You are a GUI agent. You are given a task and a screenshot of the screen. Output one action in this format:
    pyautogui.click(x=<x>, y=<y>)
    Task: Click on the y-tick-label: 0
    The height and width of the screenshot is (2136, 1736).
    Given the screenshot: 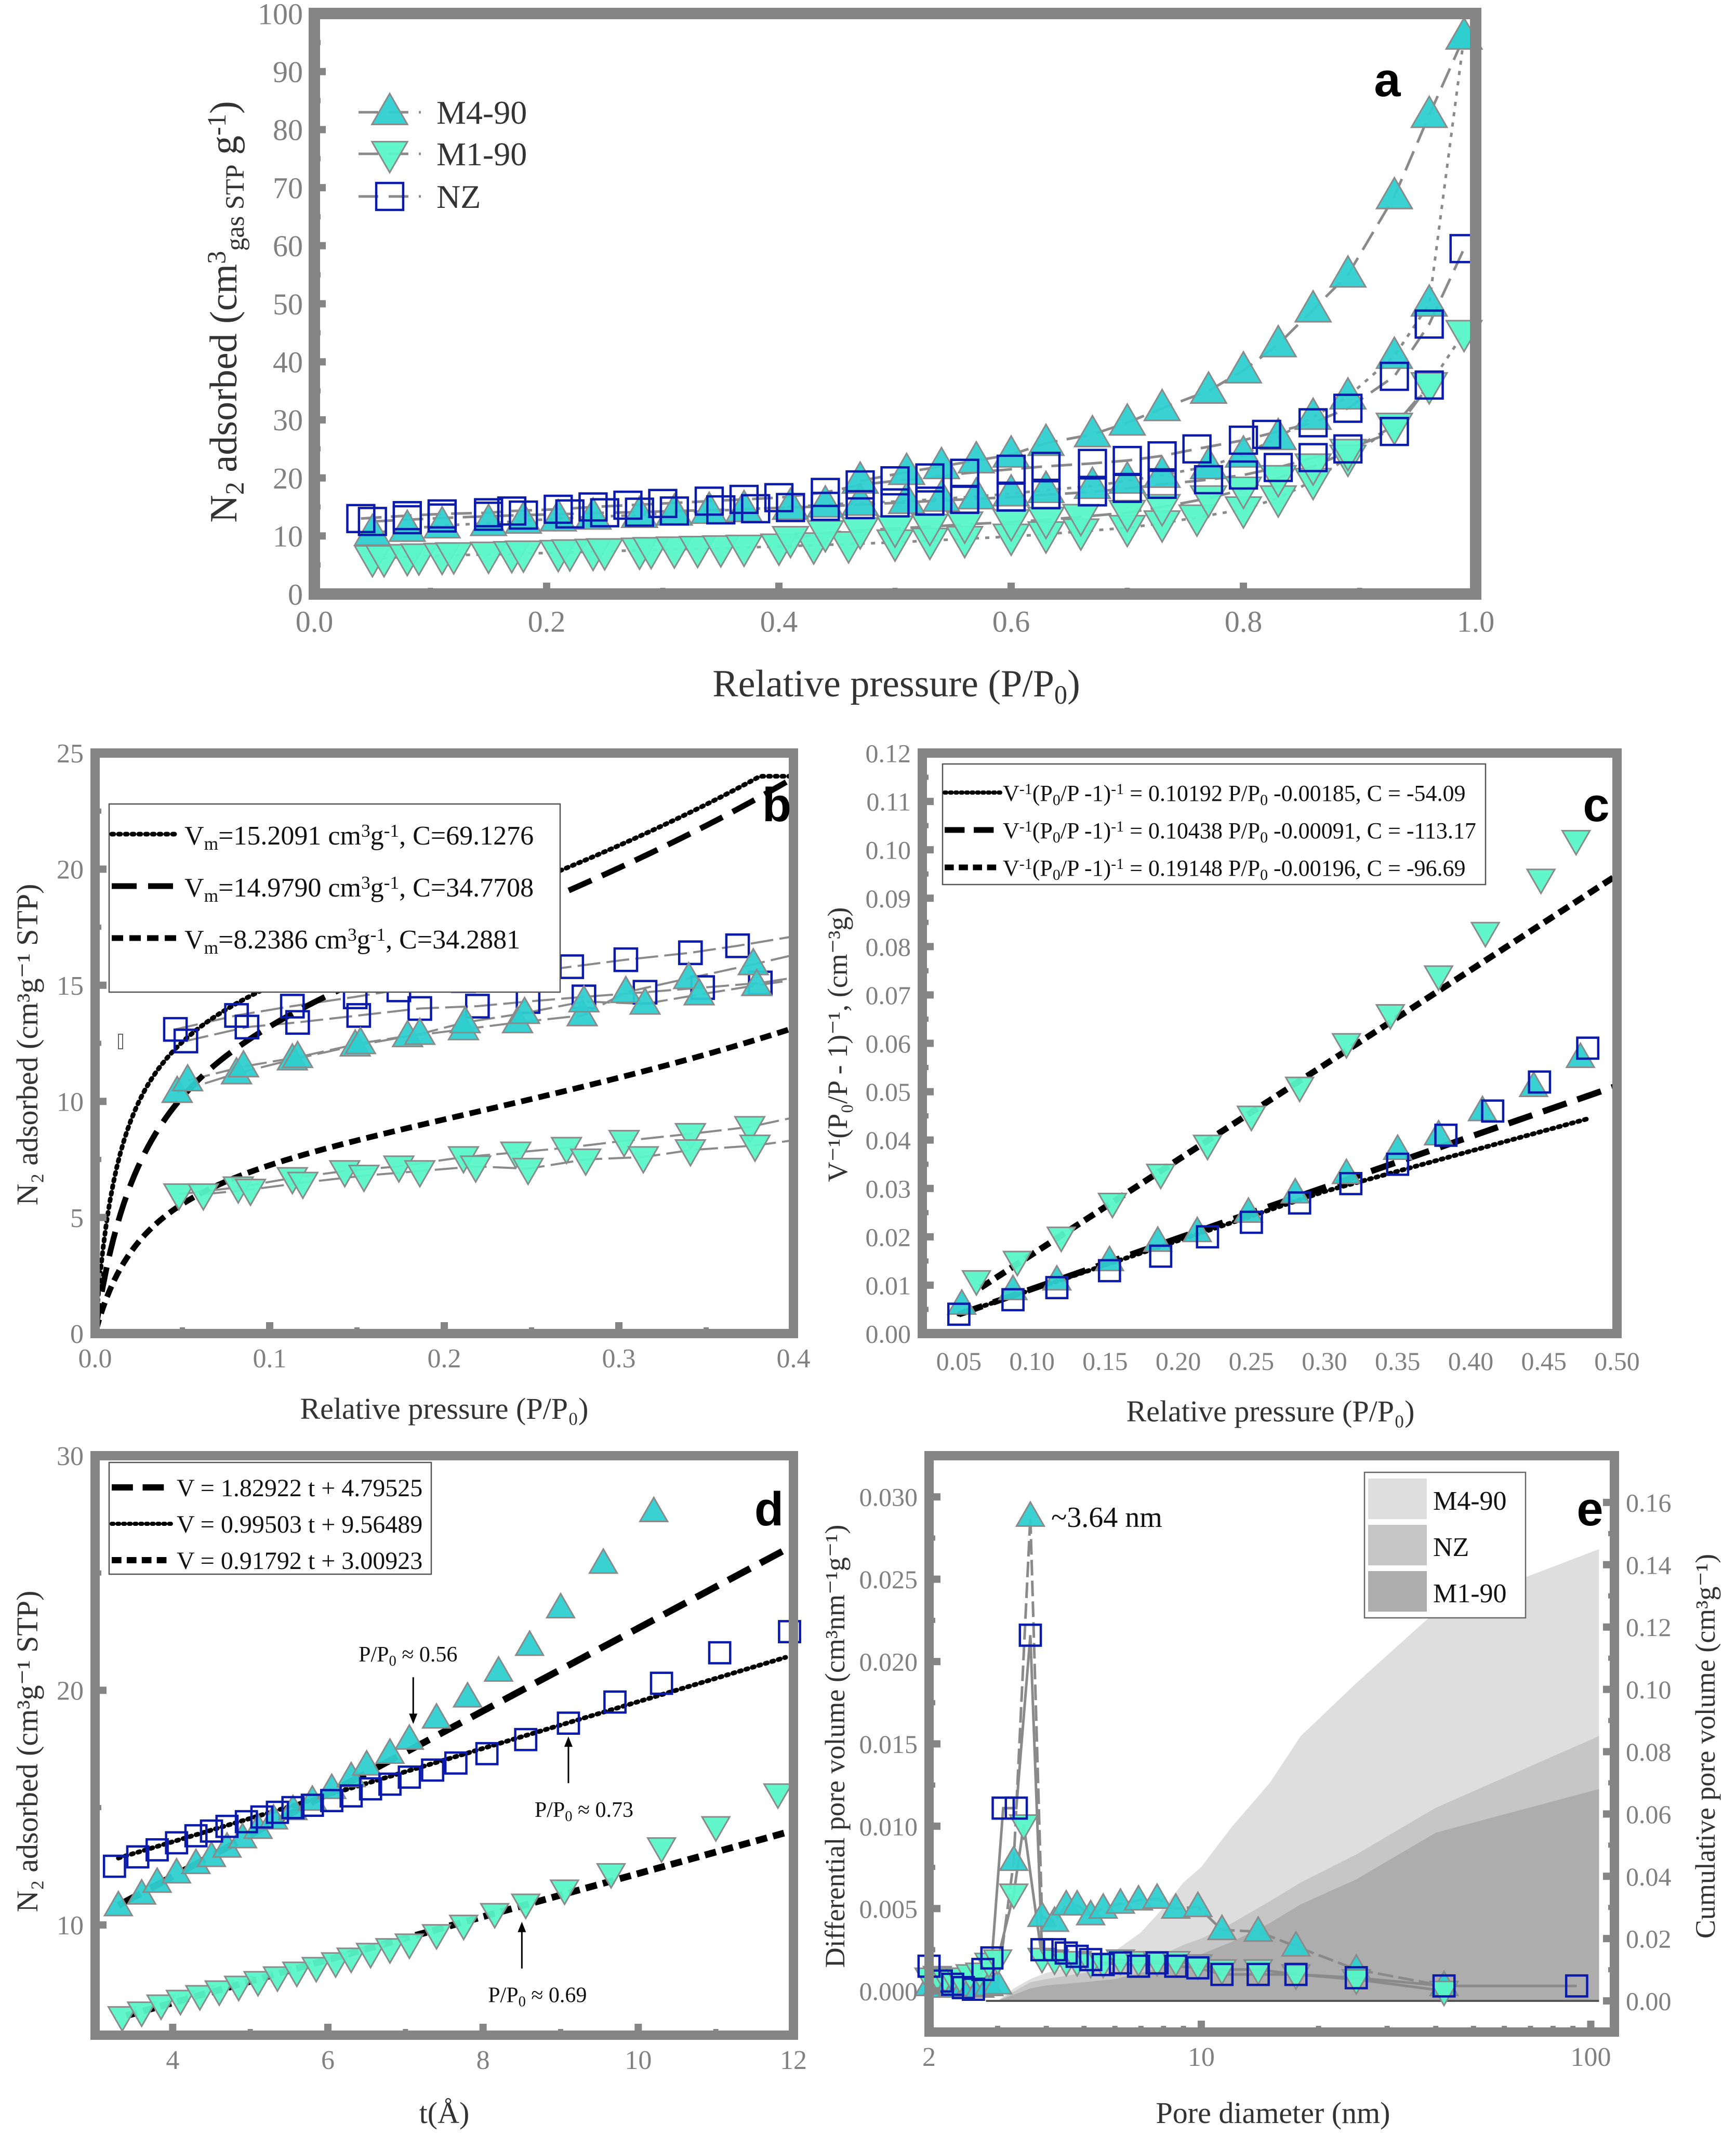 What is the action you would take?
    pyautogui.click(x=77, y=1334)
    